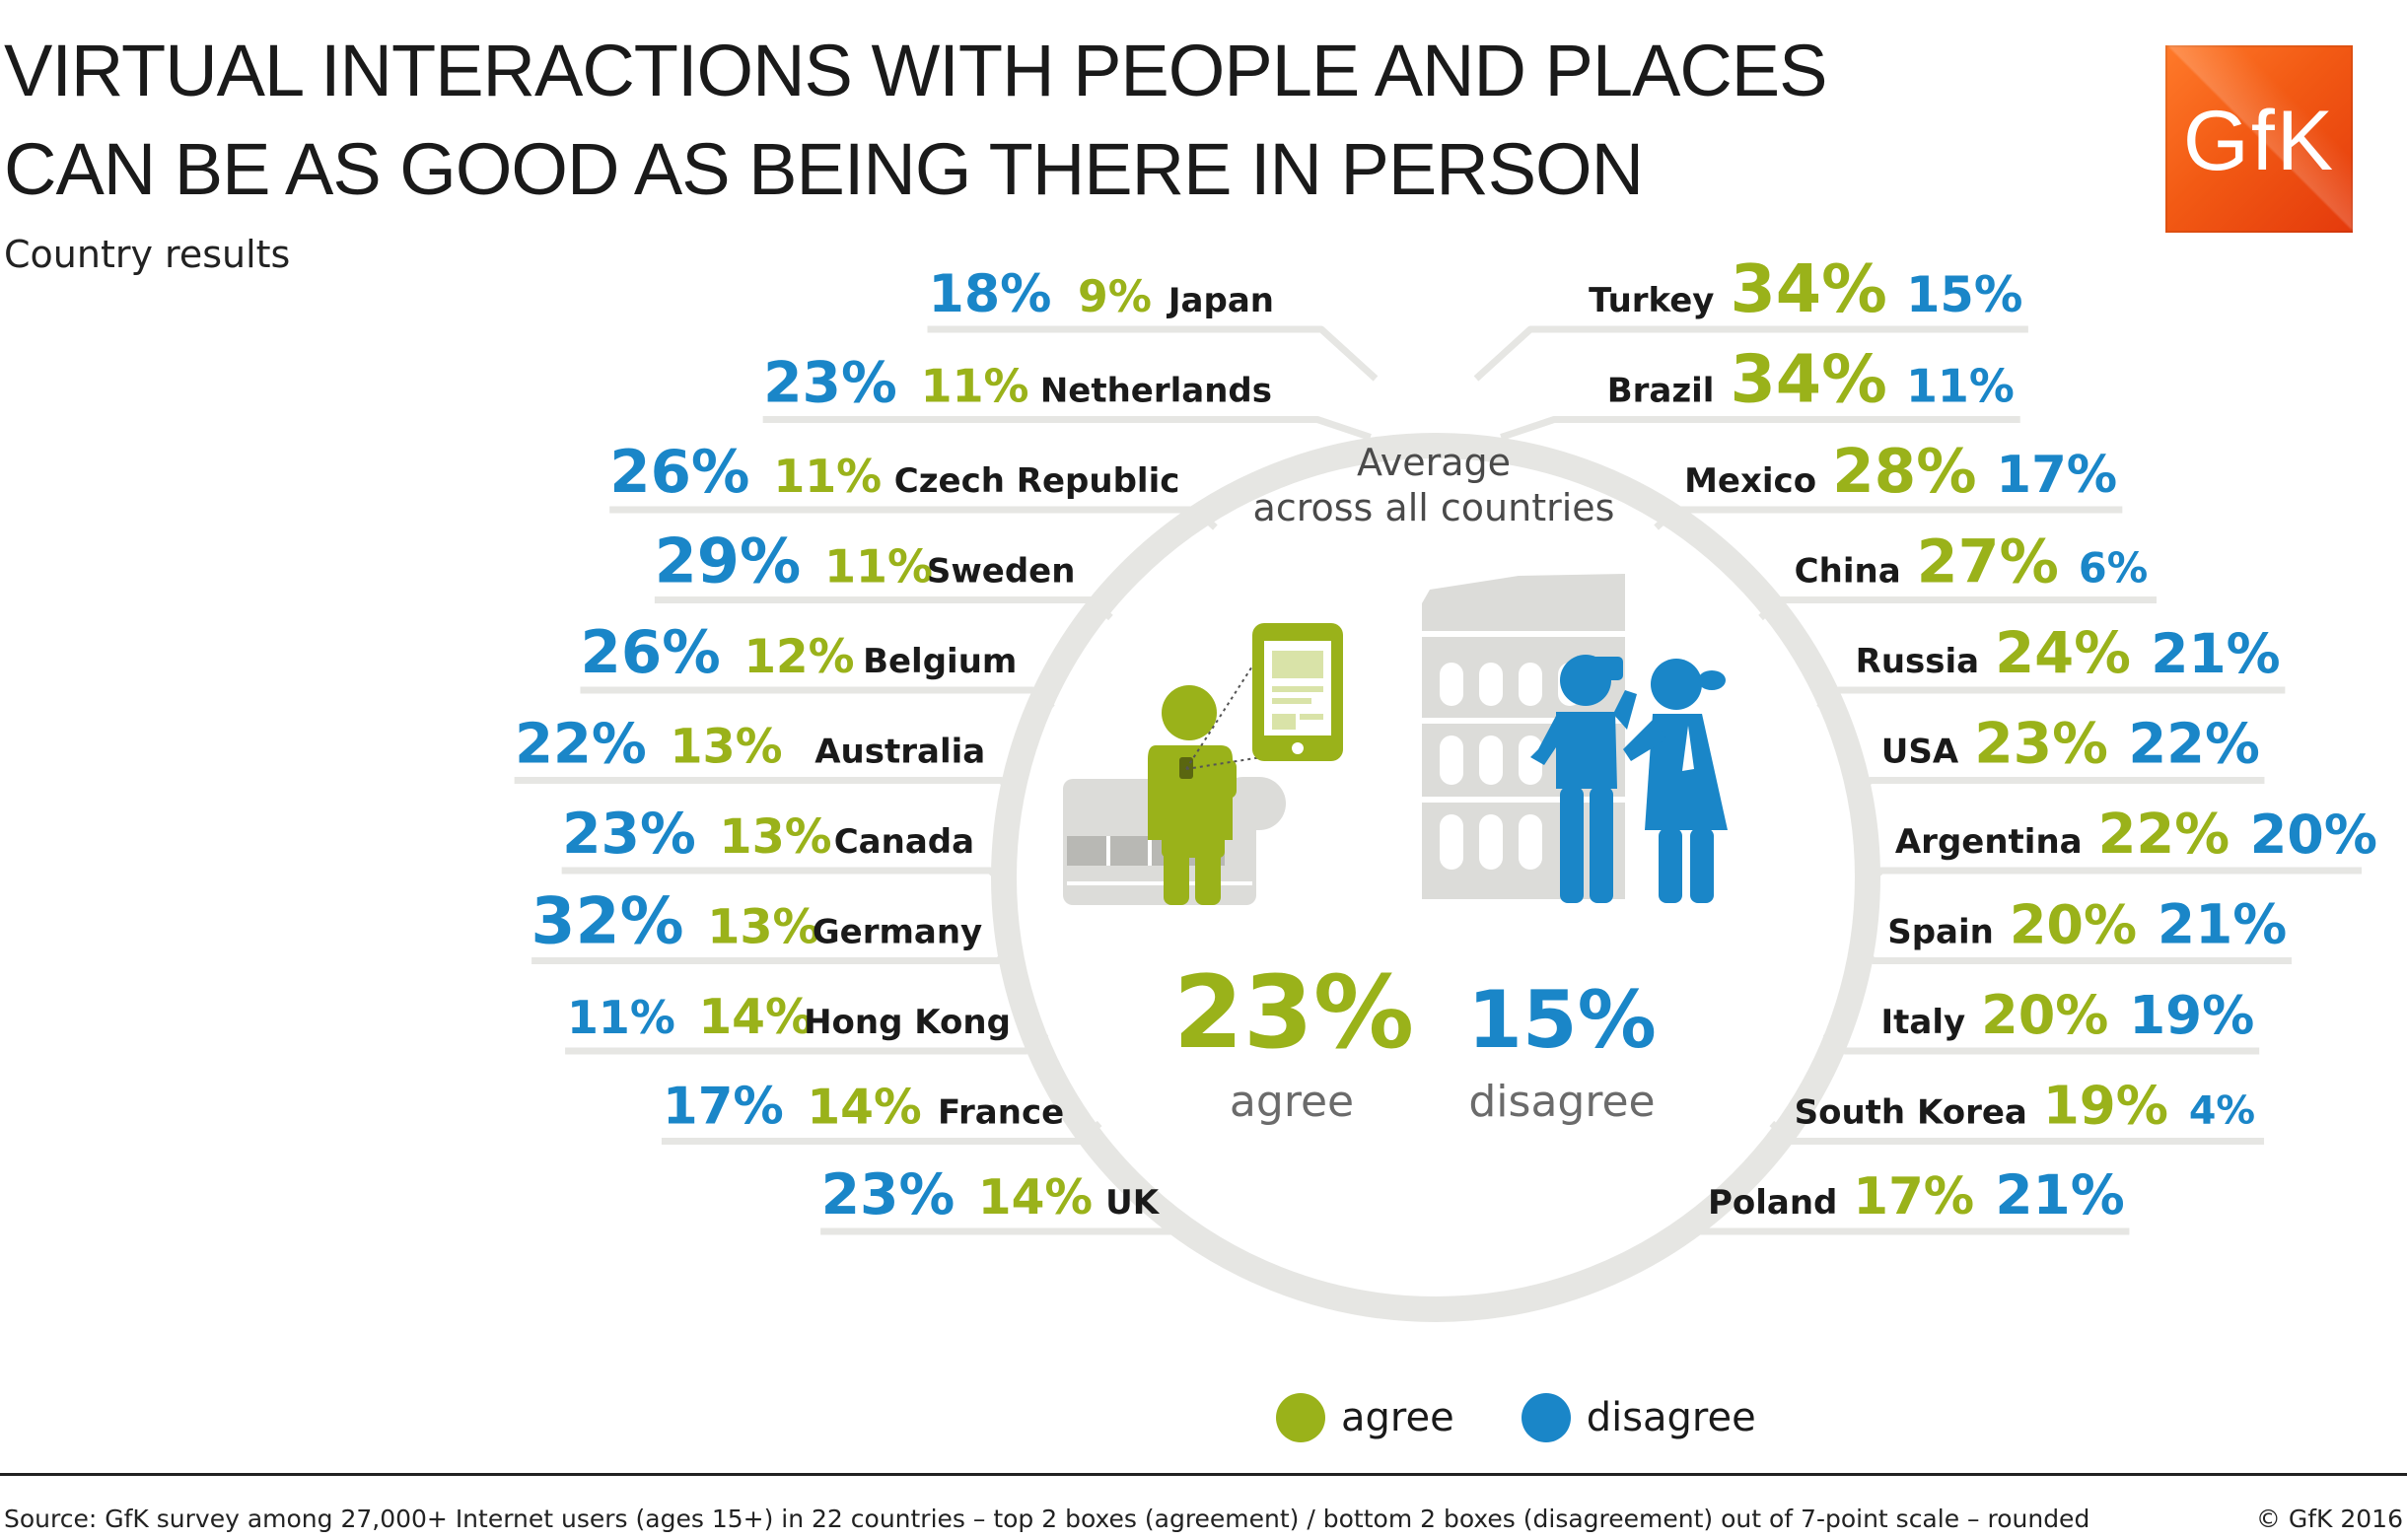 The height and width of the screenshot is (1540, 2407). I want to click on row-agree-japan: 9%, so click(1115, 297).